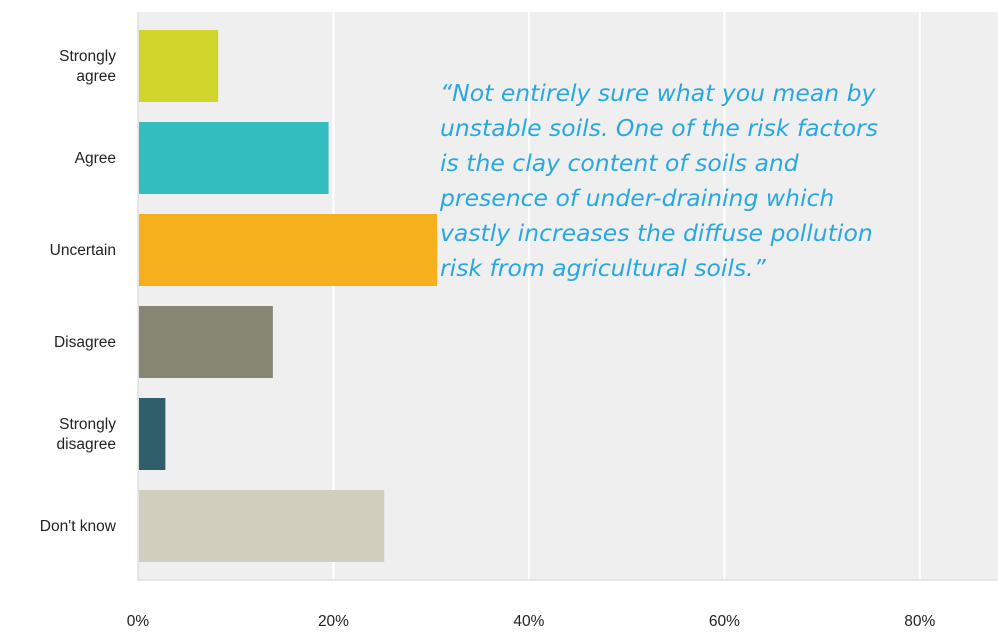 Image resolution: width=998 pixels, height=635 pixels. I want to click on bar-agree, so click(234, 158).